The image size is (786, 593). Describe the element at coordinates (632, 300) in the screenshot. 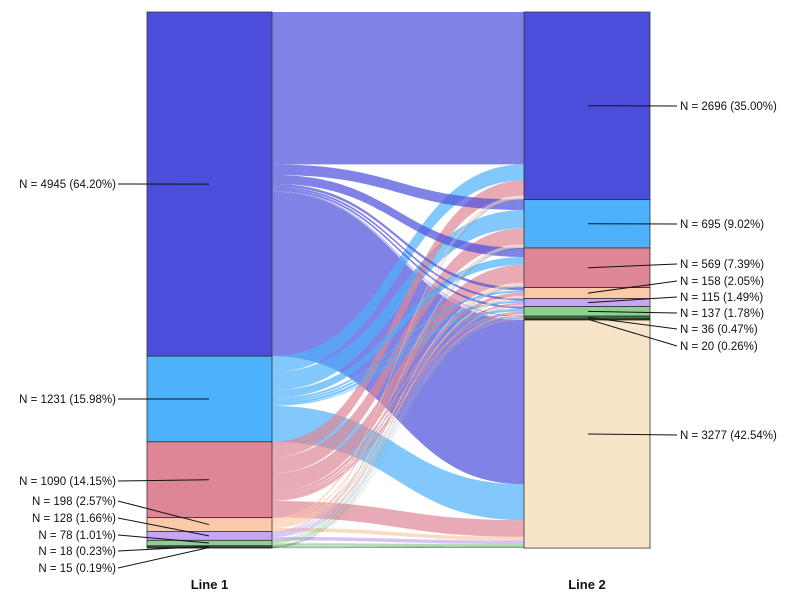

I see `leader-line-2-violet` at that location.